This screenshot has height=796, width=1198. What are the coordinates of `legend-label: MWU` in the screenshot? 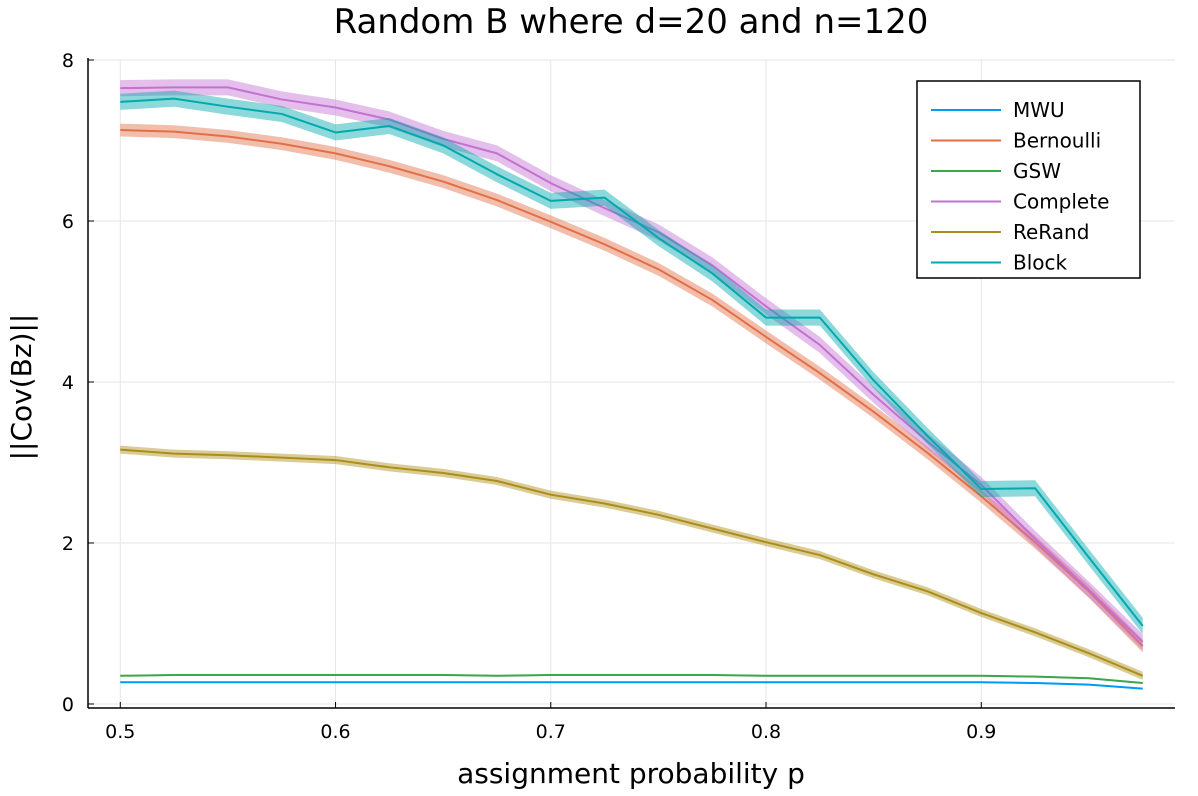 It's located at (1039, 110).